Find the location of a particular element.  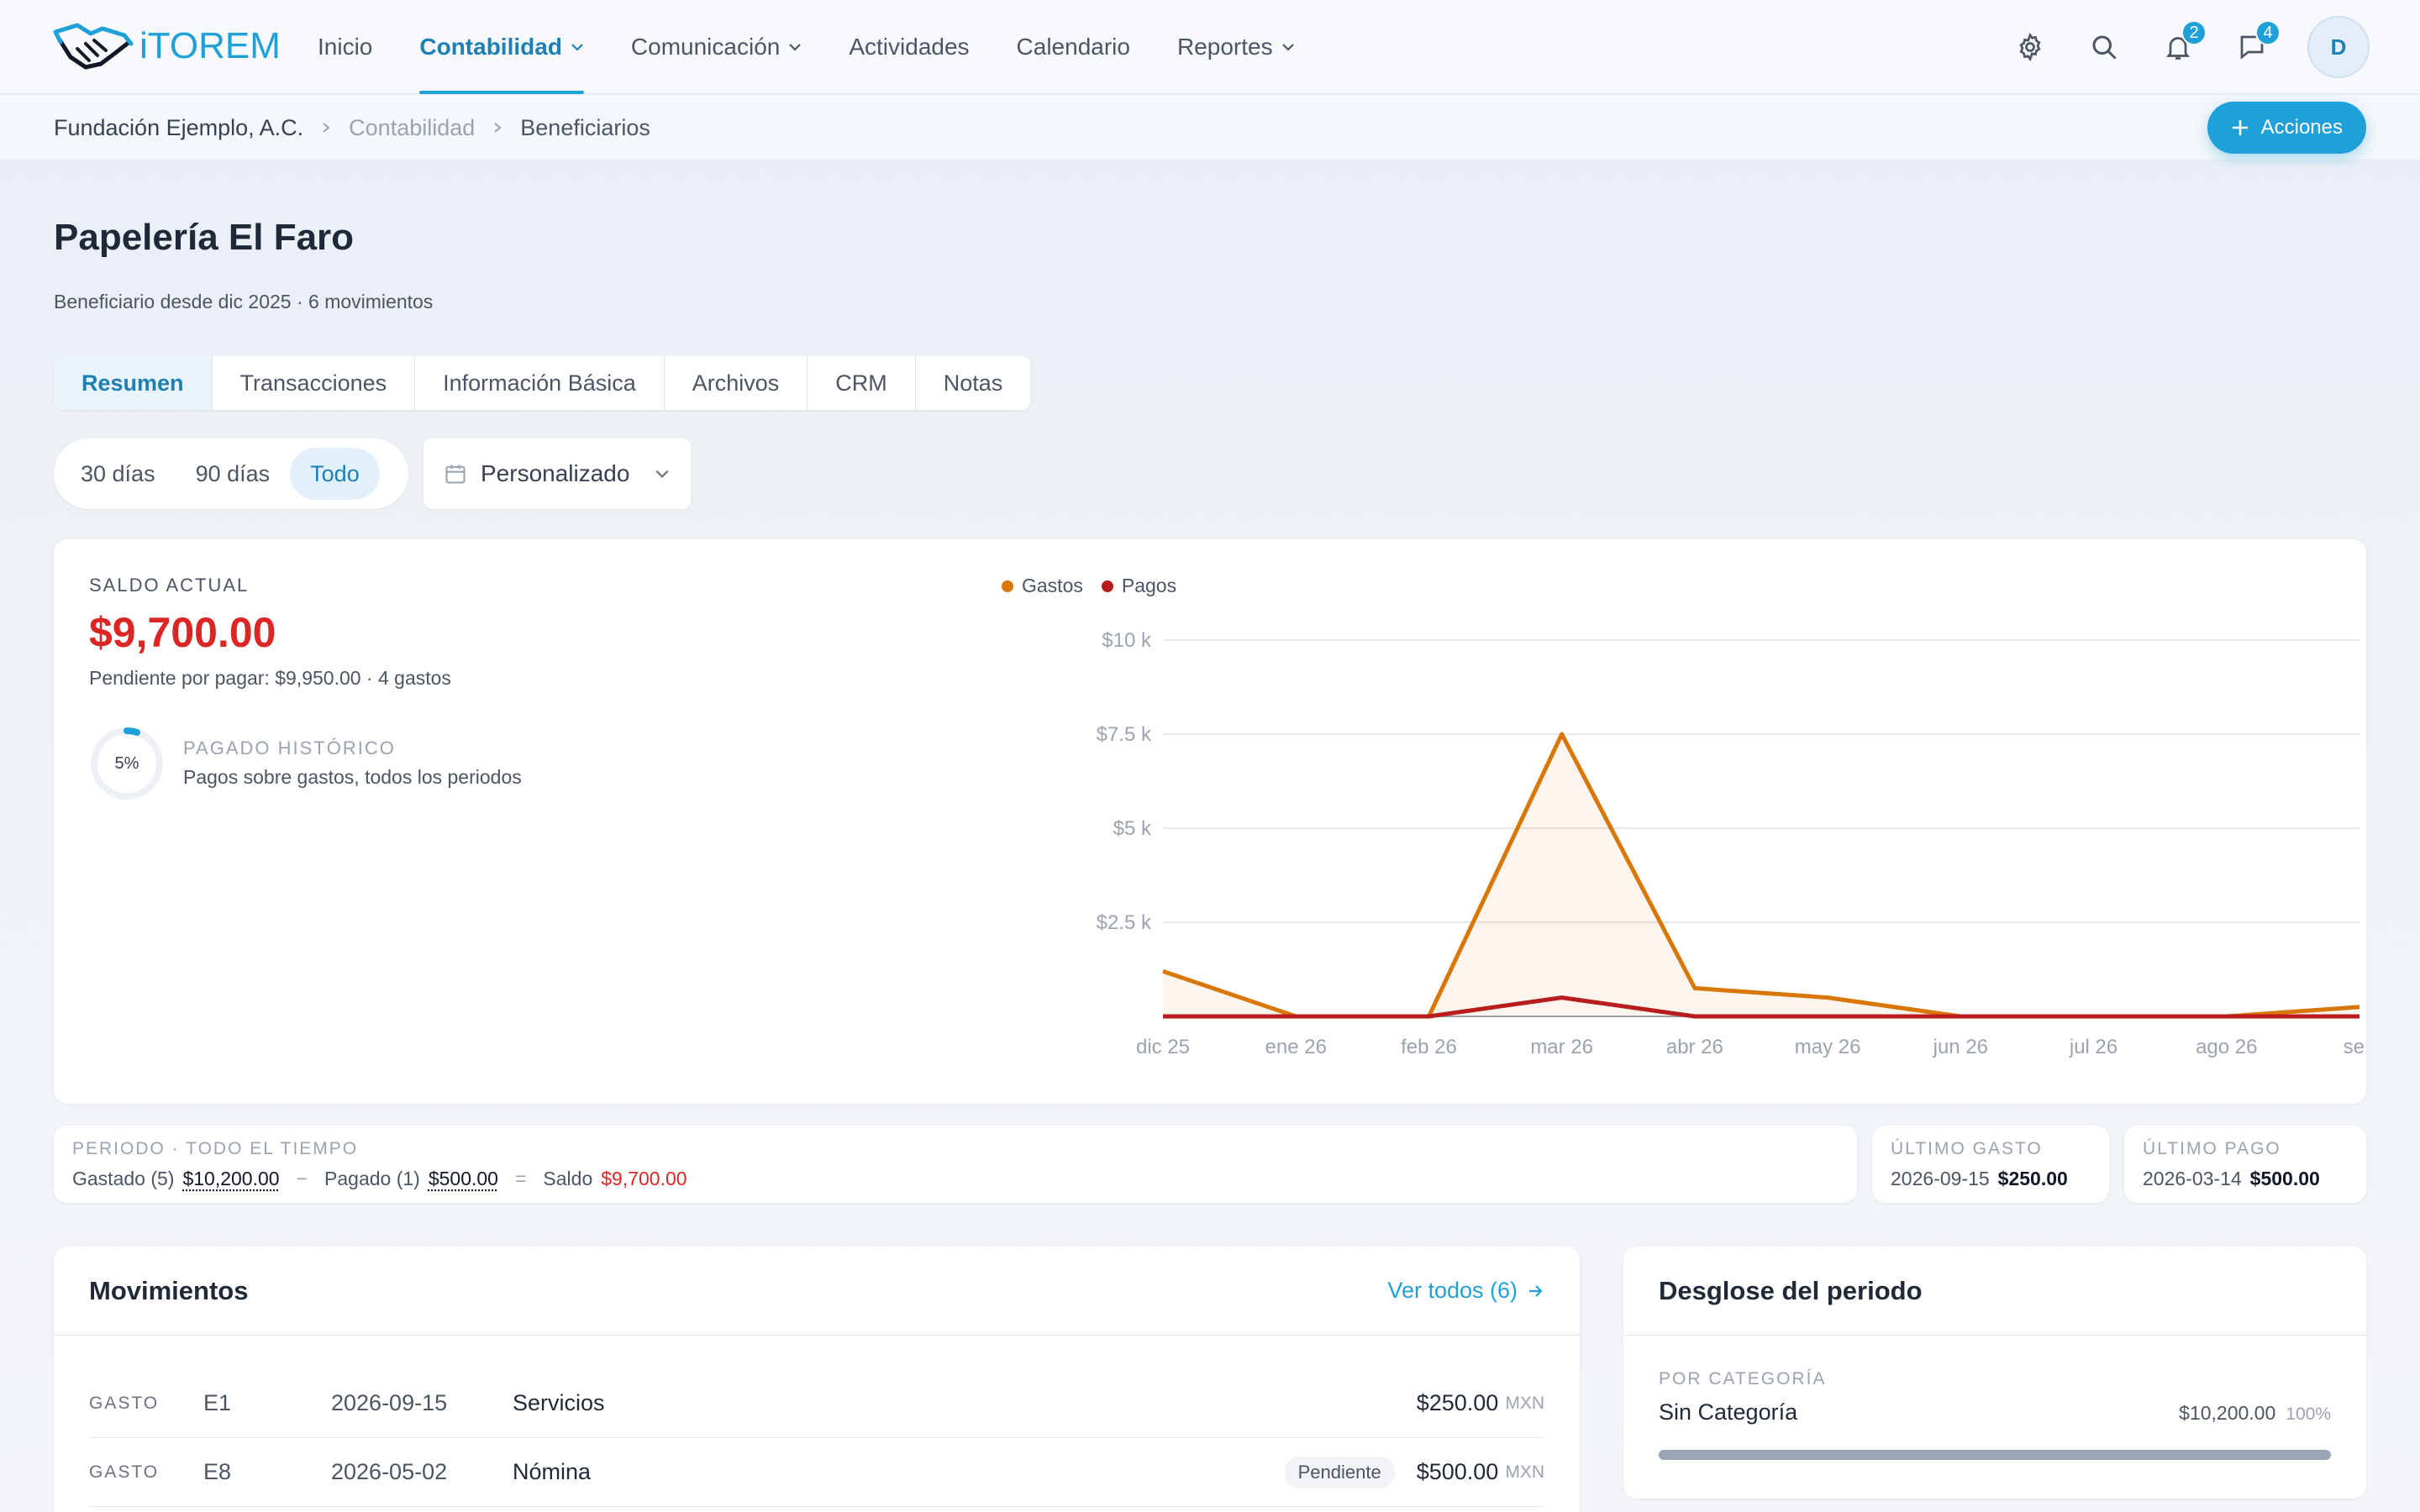

top-icons: 2 4 D is located at coordinates (2191, 47).